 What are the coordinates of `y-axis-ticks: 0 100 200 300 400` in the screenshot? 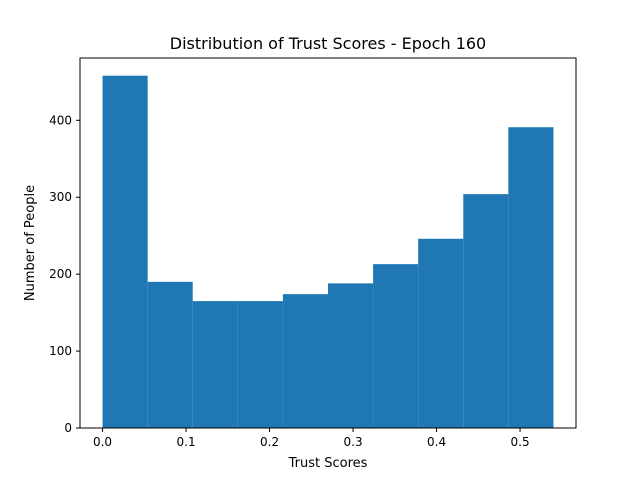 It's located at (64, 274).